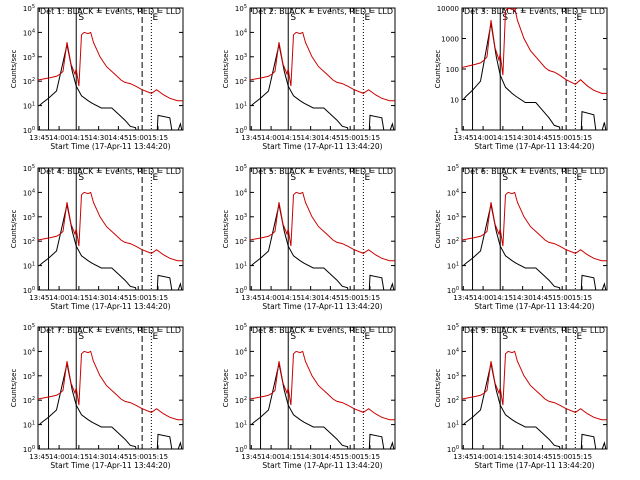  I want to click on panel-title: Det 3: BLACK = Events, RED = LLD, so click(534, 11).